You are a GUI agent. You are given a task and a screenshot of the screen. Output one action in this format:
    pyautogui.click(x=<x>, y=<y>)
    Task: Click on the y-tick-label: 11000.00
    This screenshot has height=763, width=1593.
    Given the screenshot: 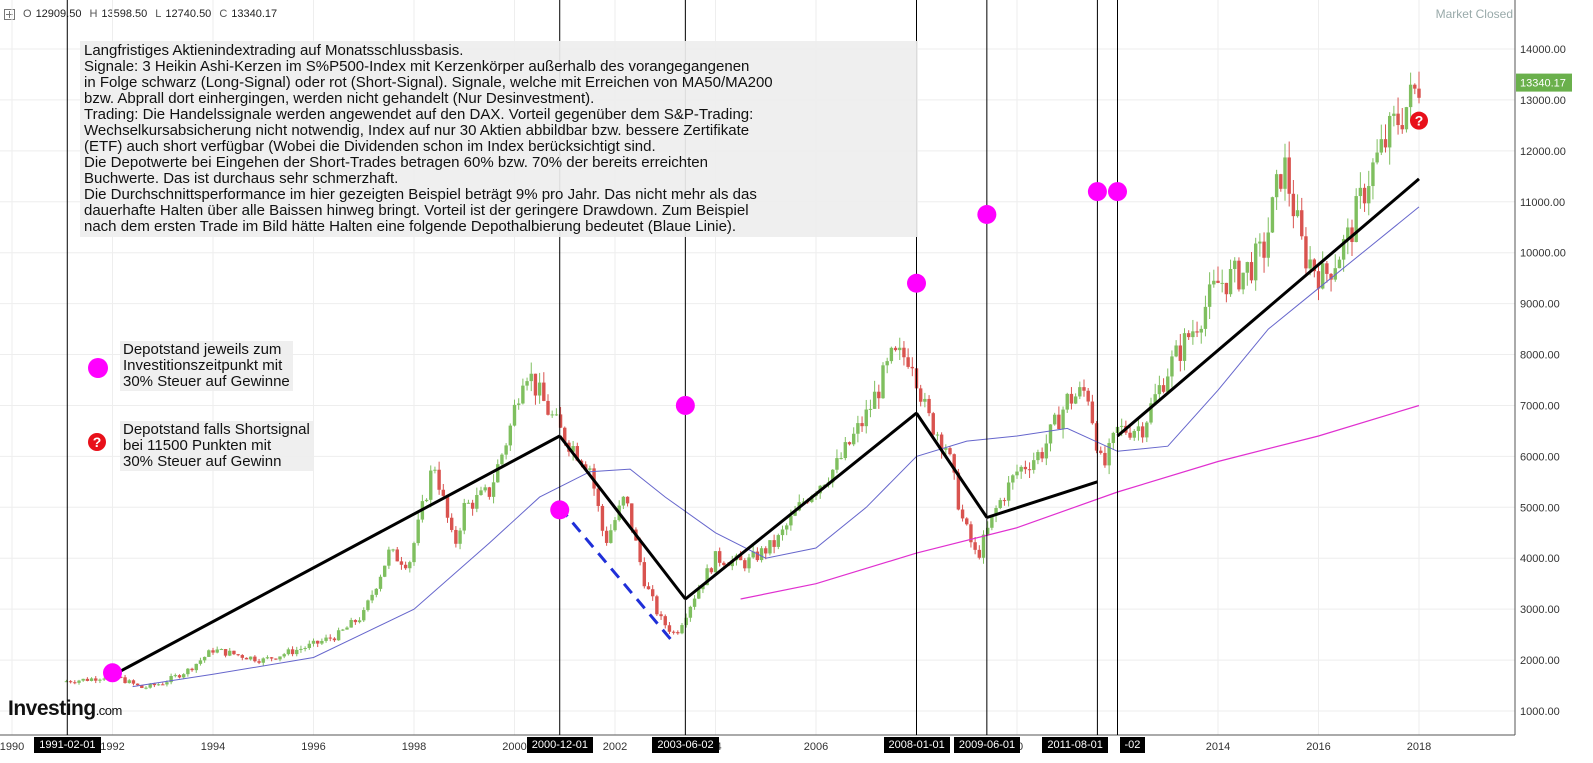 What is the action you would take?
    pyautogui.click(x=1542, y=203)
    